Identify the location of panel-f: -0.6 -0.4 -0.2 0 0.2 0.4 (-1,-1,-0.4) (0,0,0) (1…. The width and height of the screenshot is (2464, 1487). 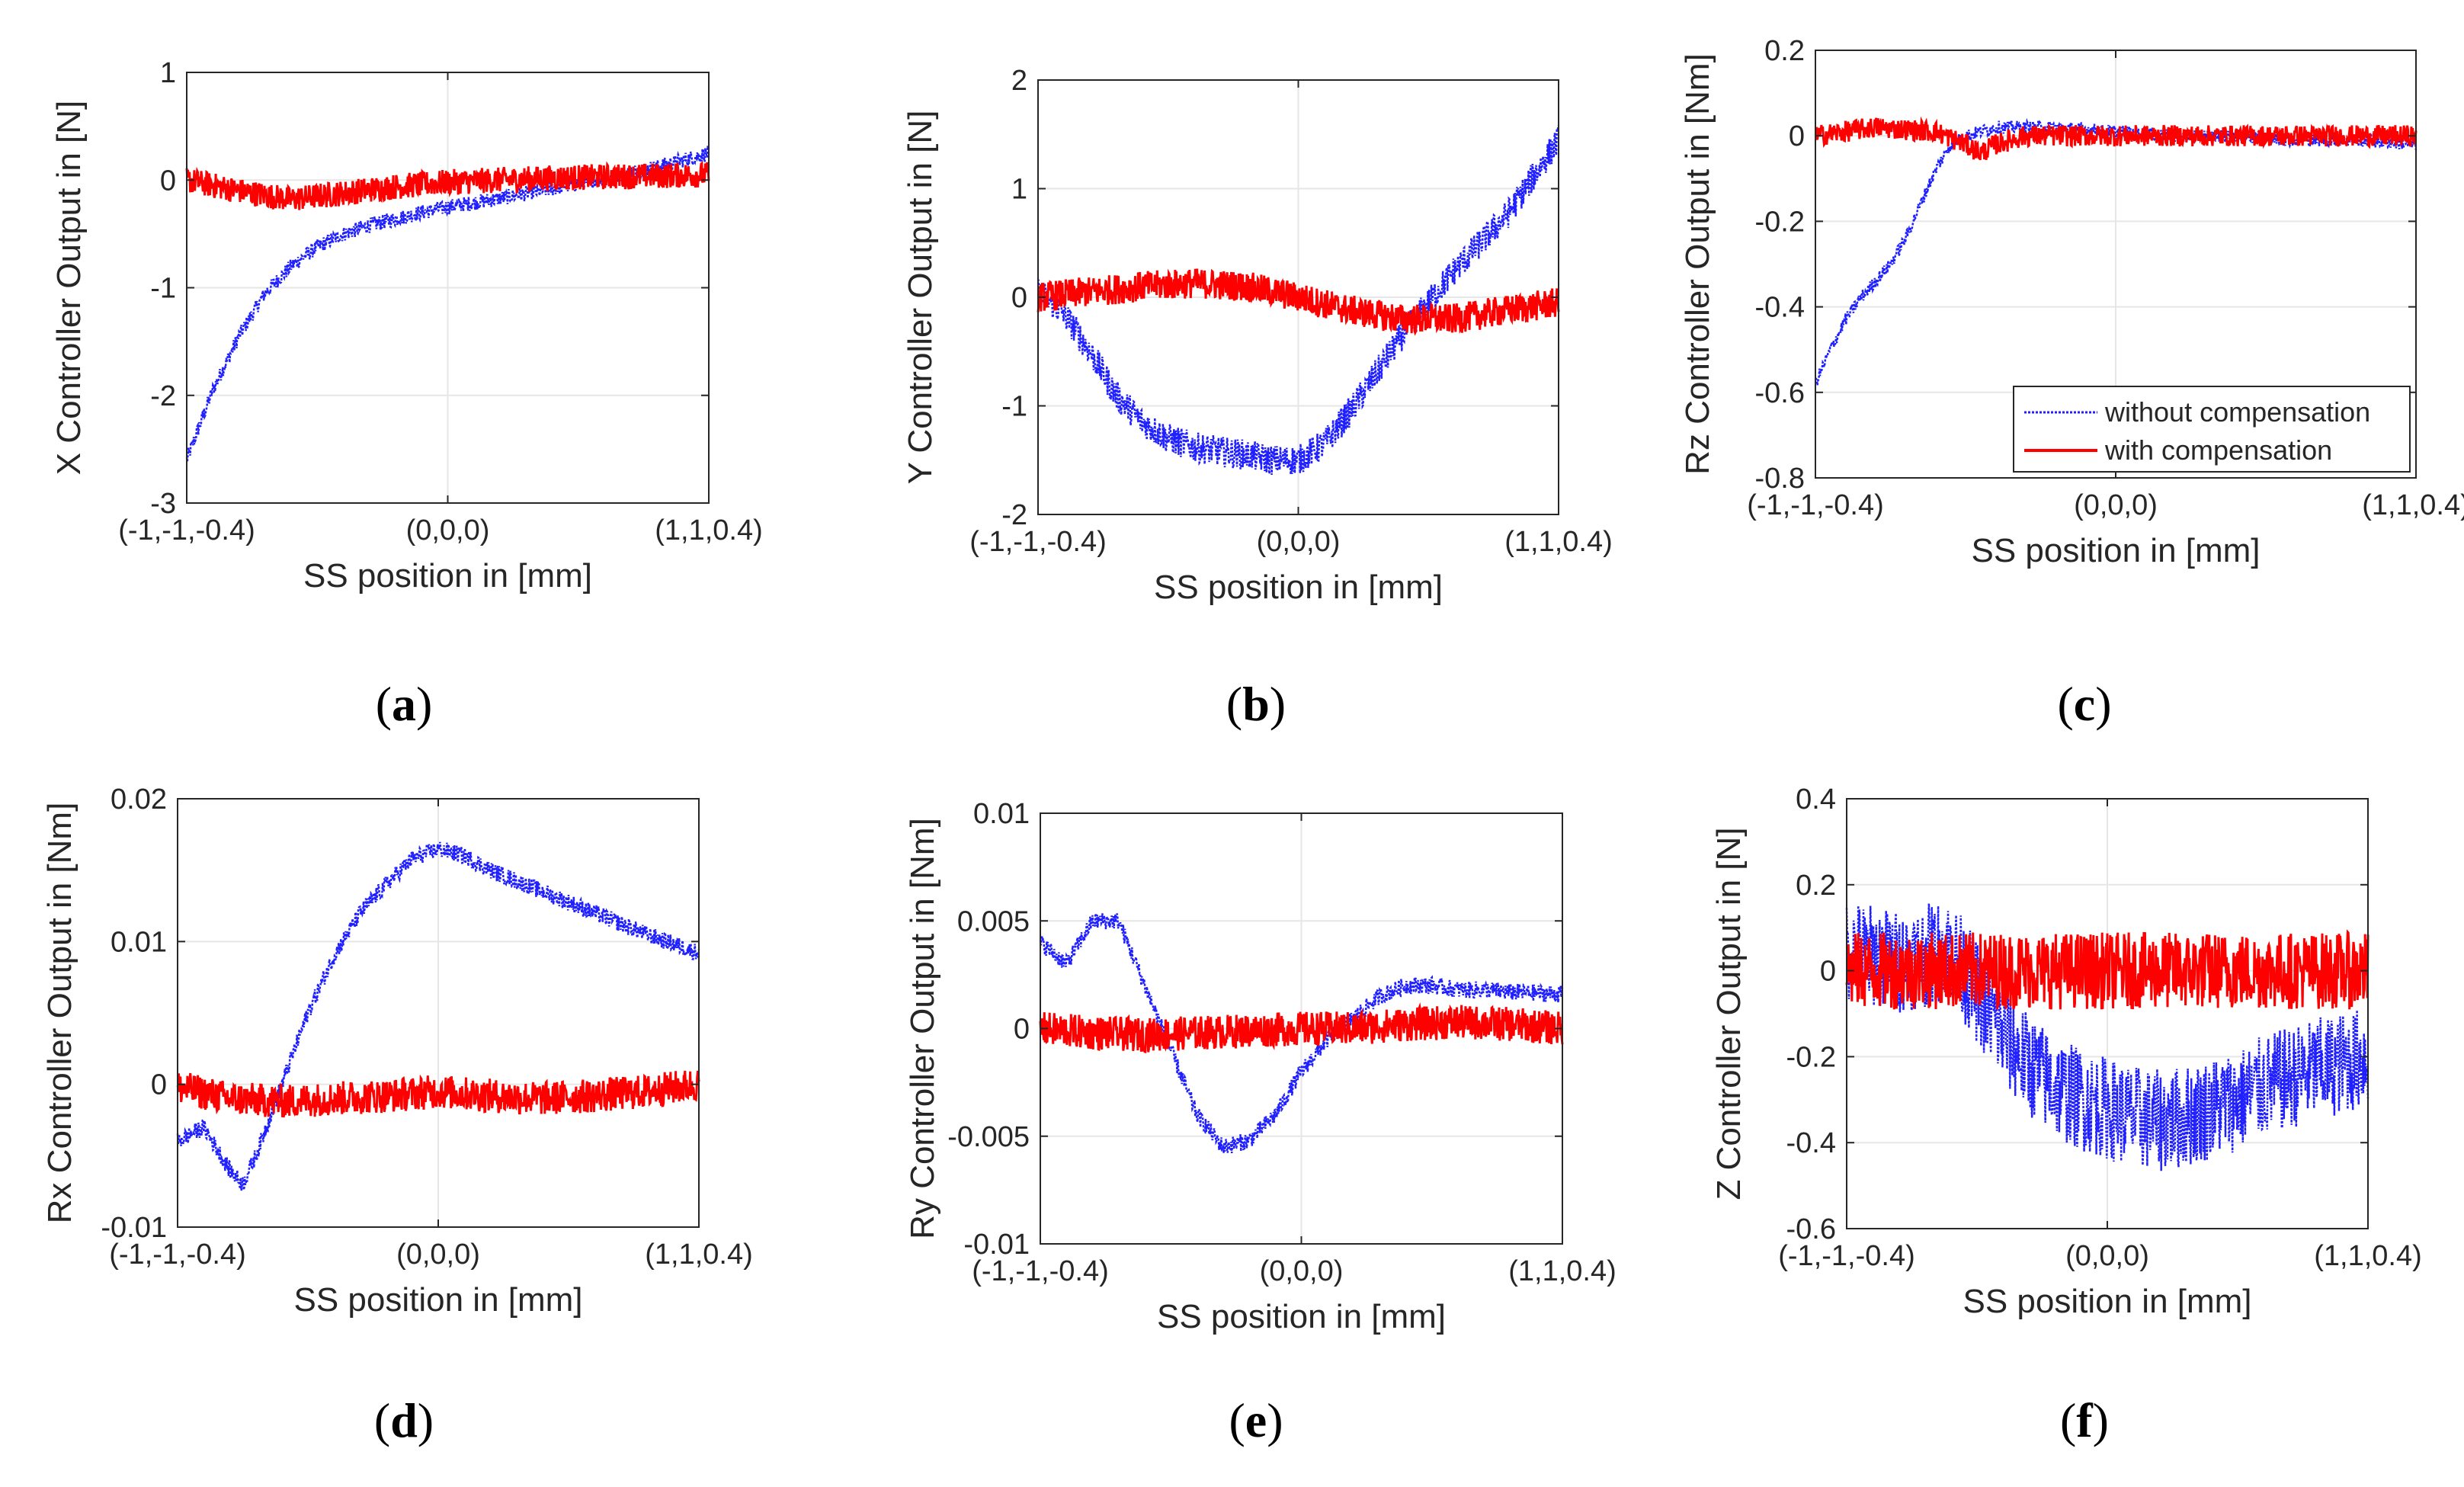
(2066, 1115).